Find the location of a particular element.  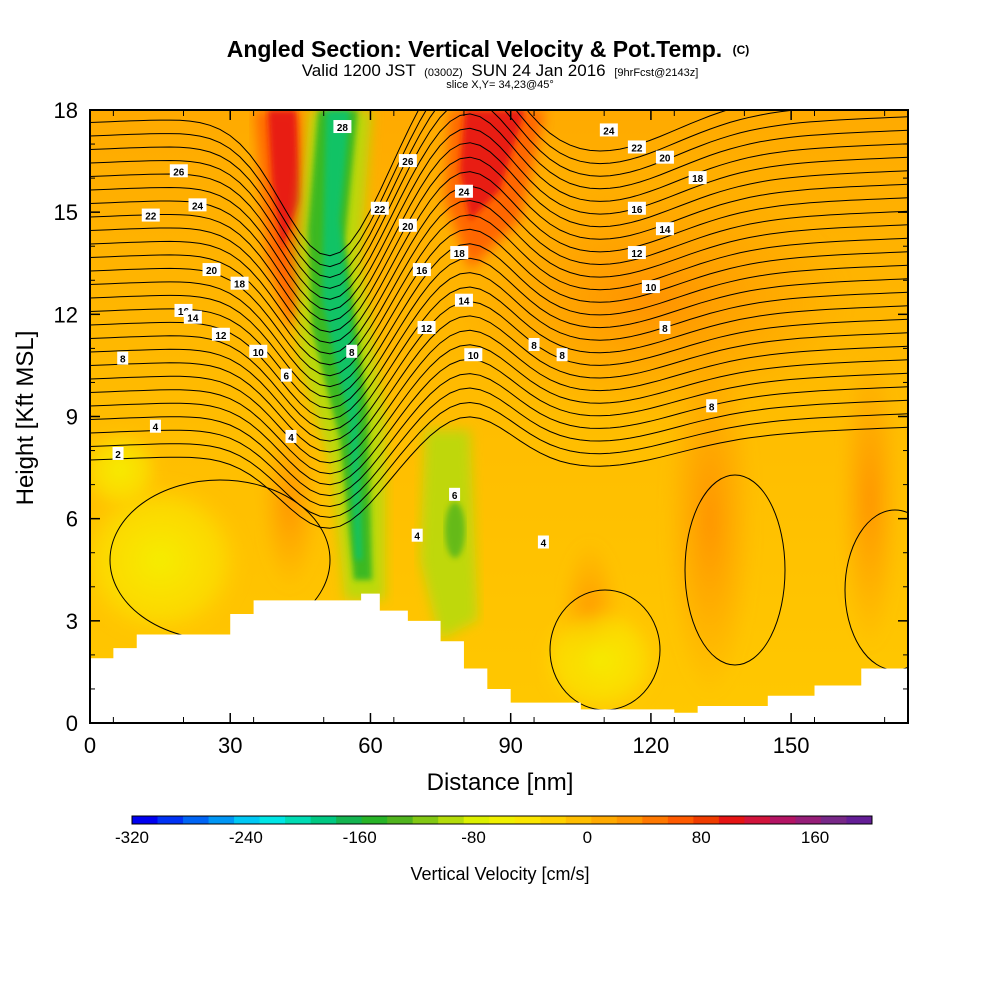

x-tick-label: 150 is located at coordinates (791, 745).